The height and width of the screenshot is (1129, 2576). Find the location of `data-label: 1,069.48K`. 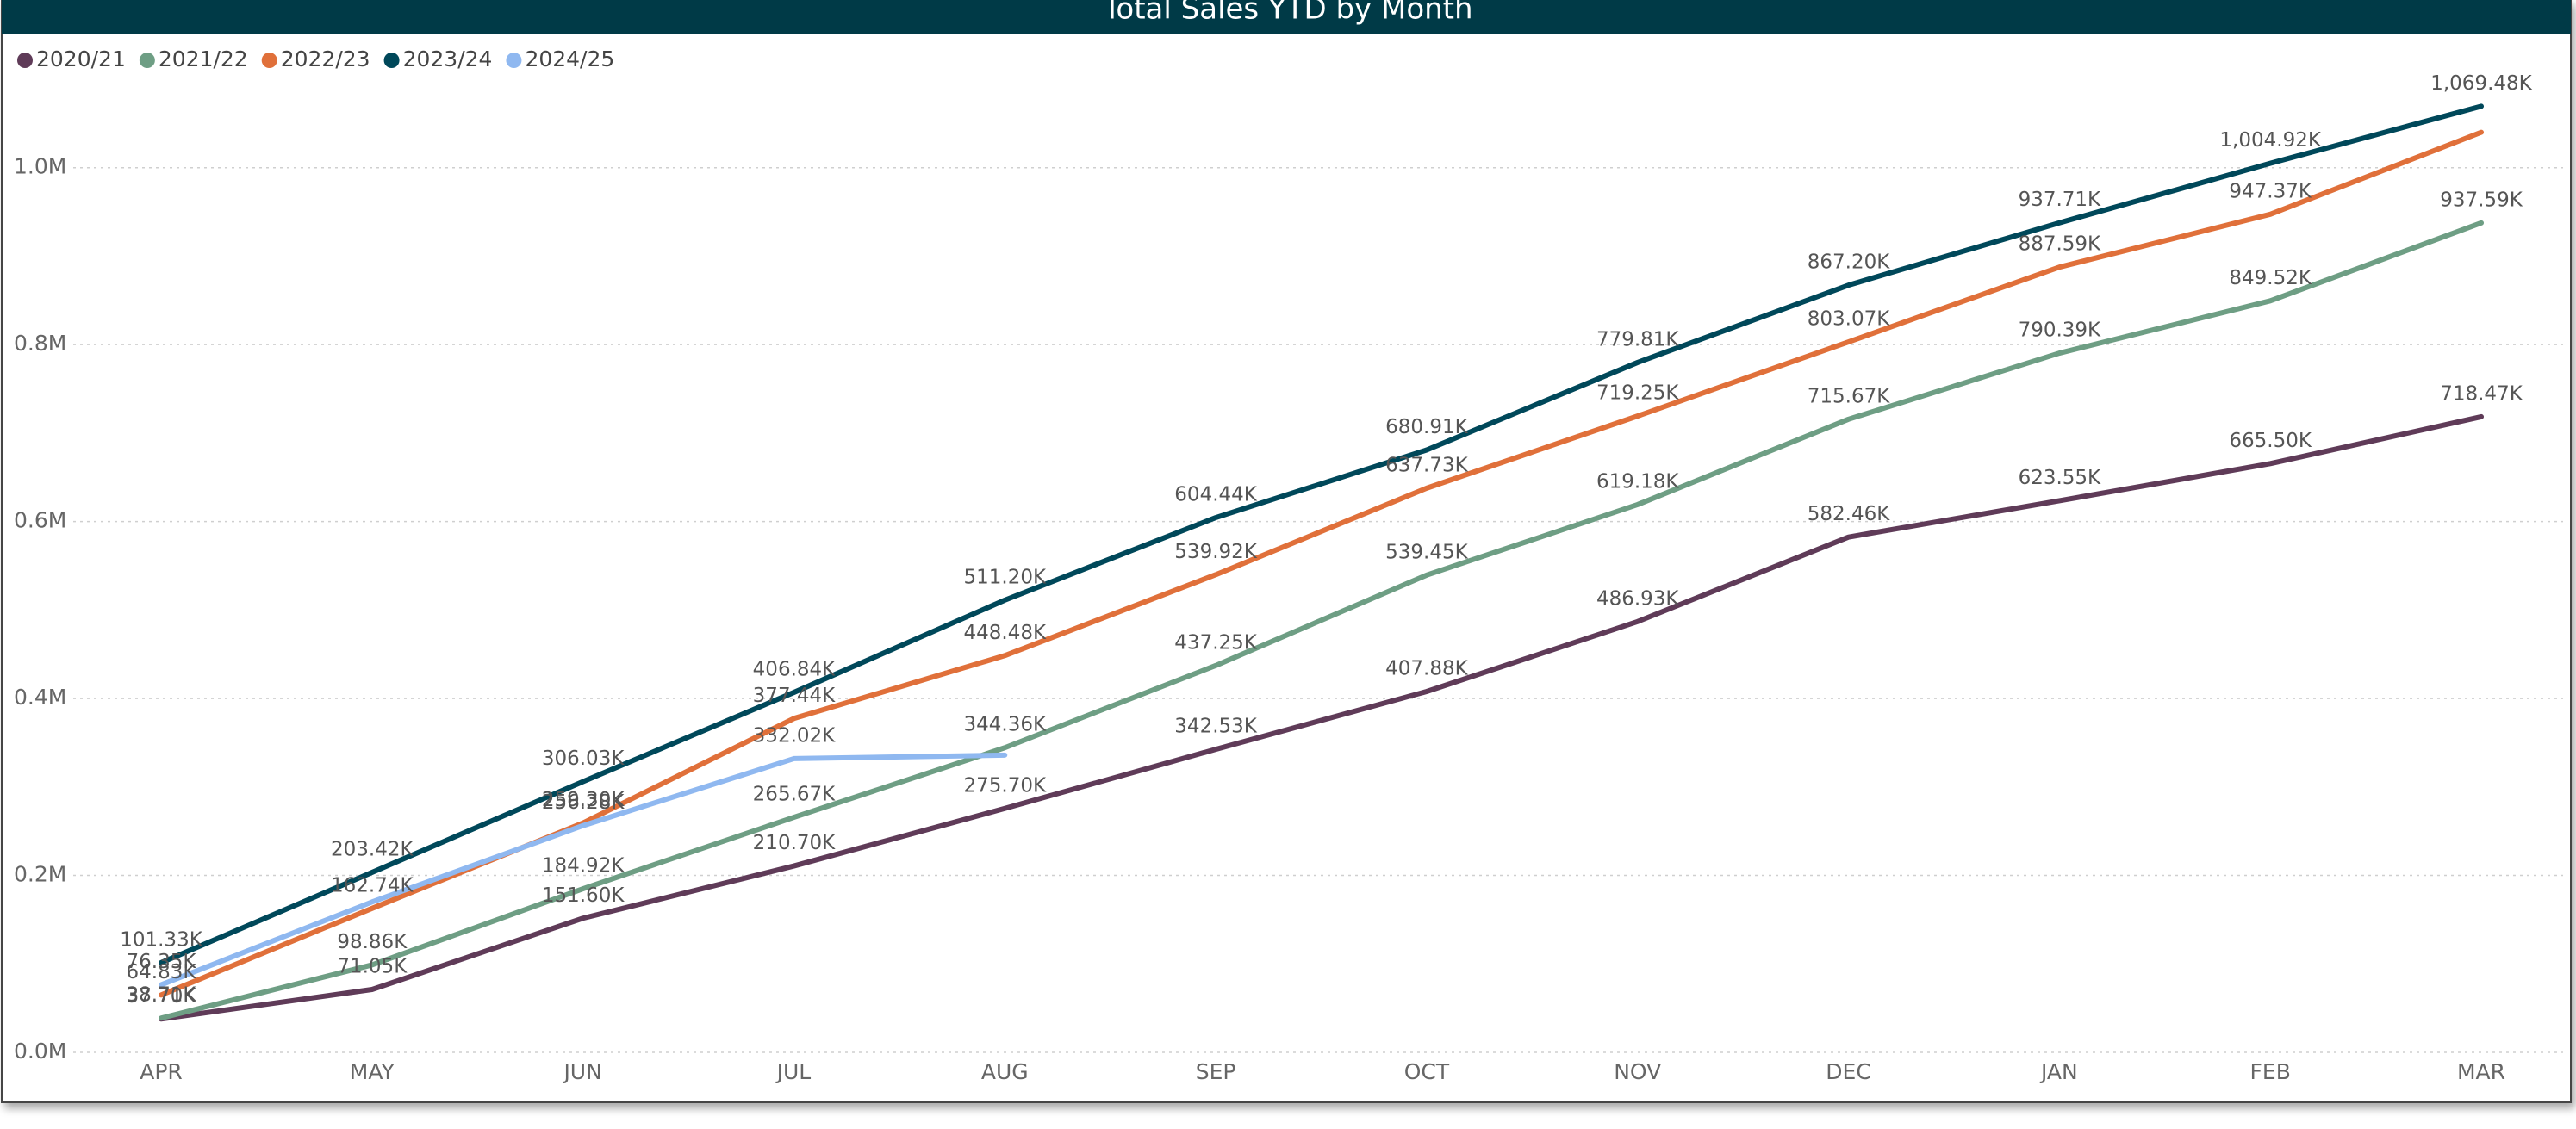

data-label: 1,069.48K is located at coordinates (2481, 84).